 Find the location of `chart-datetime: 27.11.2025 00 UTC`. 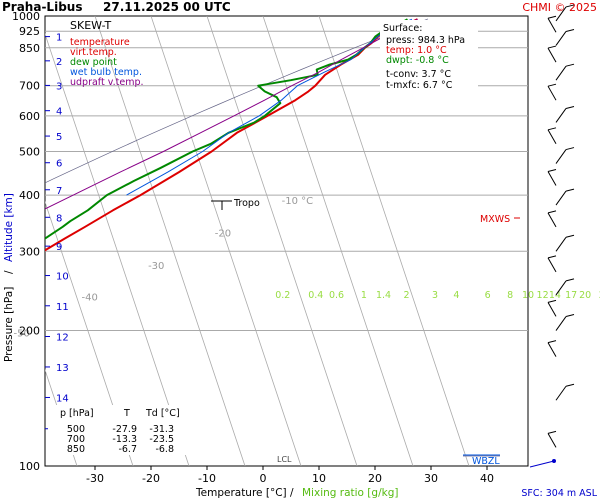

chart-datetime: 27.11.2025 00 UTC is located at coordinates (167, 7).